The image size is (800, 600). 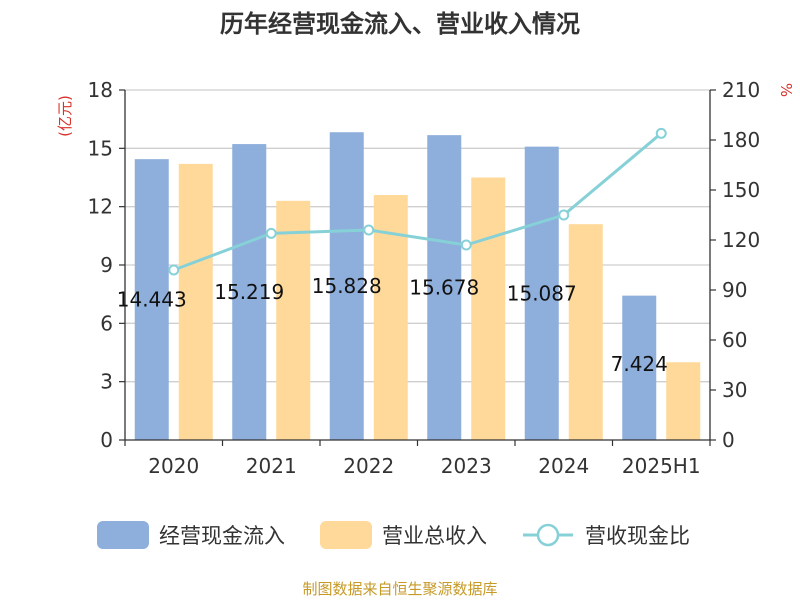 What do you see at coordinates (400, 24) in the screenshot?
I see `chart-title: 历年经营现金流入、营业收入情况` at bounding box center [400, 24].